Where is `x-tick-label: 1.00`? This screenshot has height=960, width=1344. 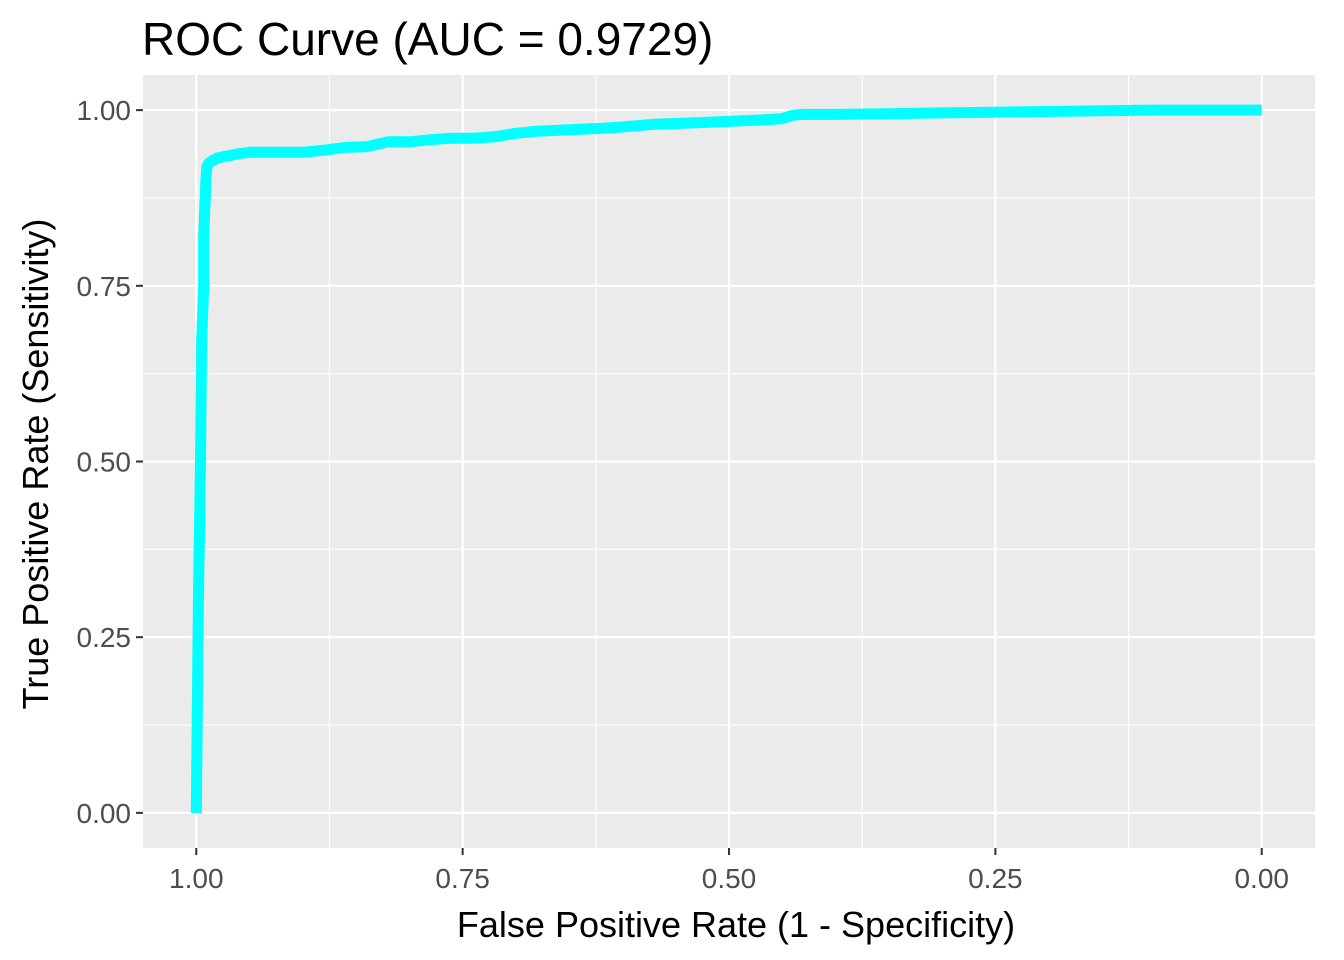 x-tick-label: 1.00 is located at coordinates (196, 878).